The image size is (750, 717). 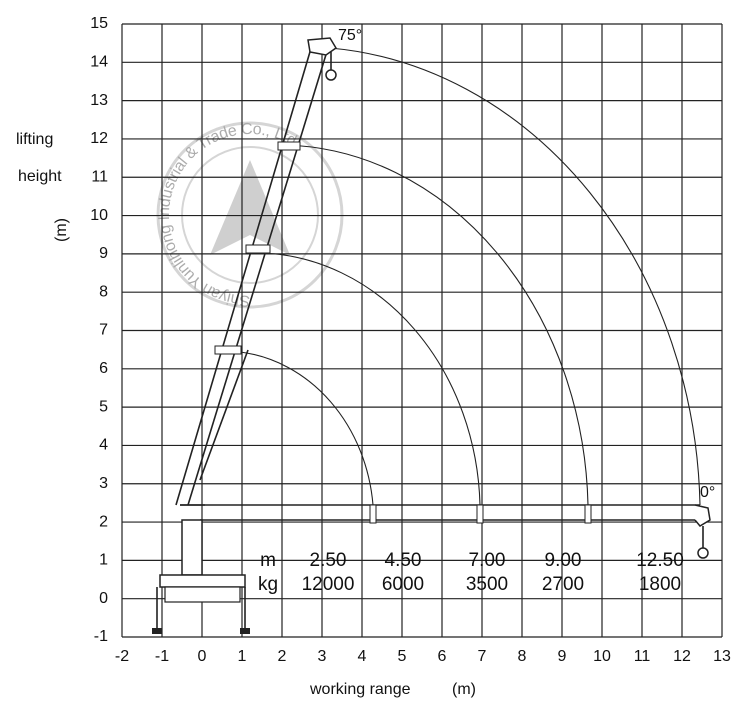 What do you see at coordinates (201, 576) in the screenshot?
I see `crane-base` at bounding box center [201, 576].